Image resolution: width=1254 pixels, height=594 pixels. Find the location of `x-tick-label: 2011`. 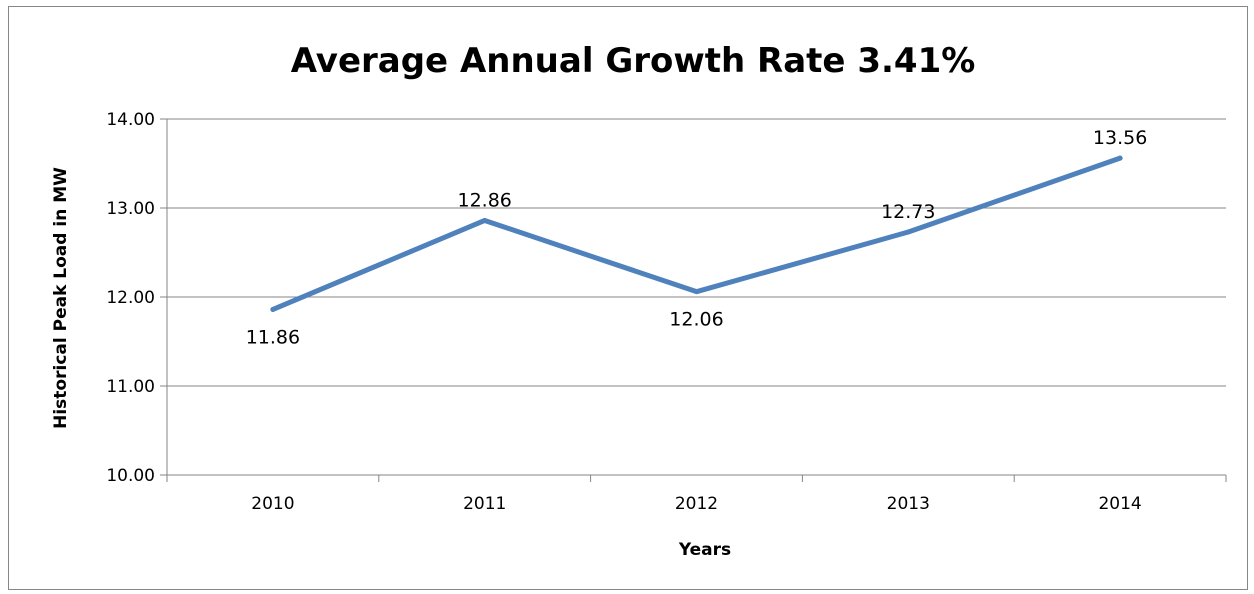

x-tick-label: 2011 is located at coordinates (484, 504).